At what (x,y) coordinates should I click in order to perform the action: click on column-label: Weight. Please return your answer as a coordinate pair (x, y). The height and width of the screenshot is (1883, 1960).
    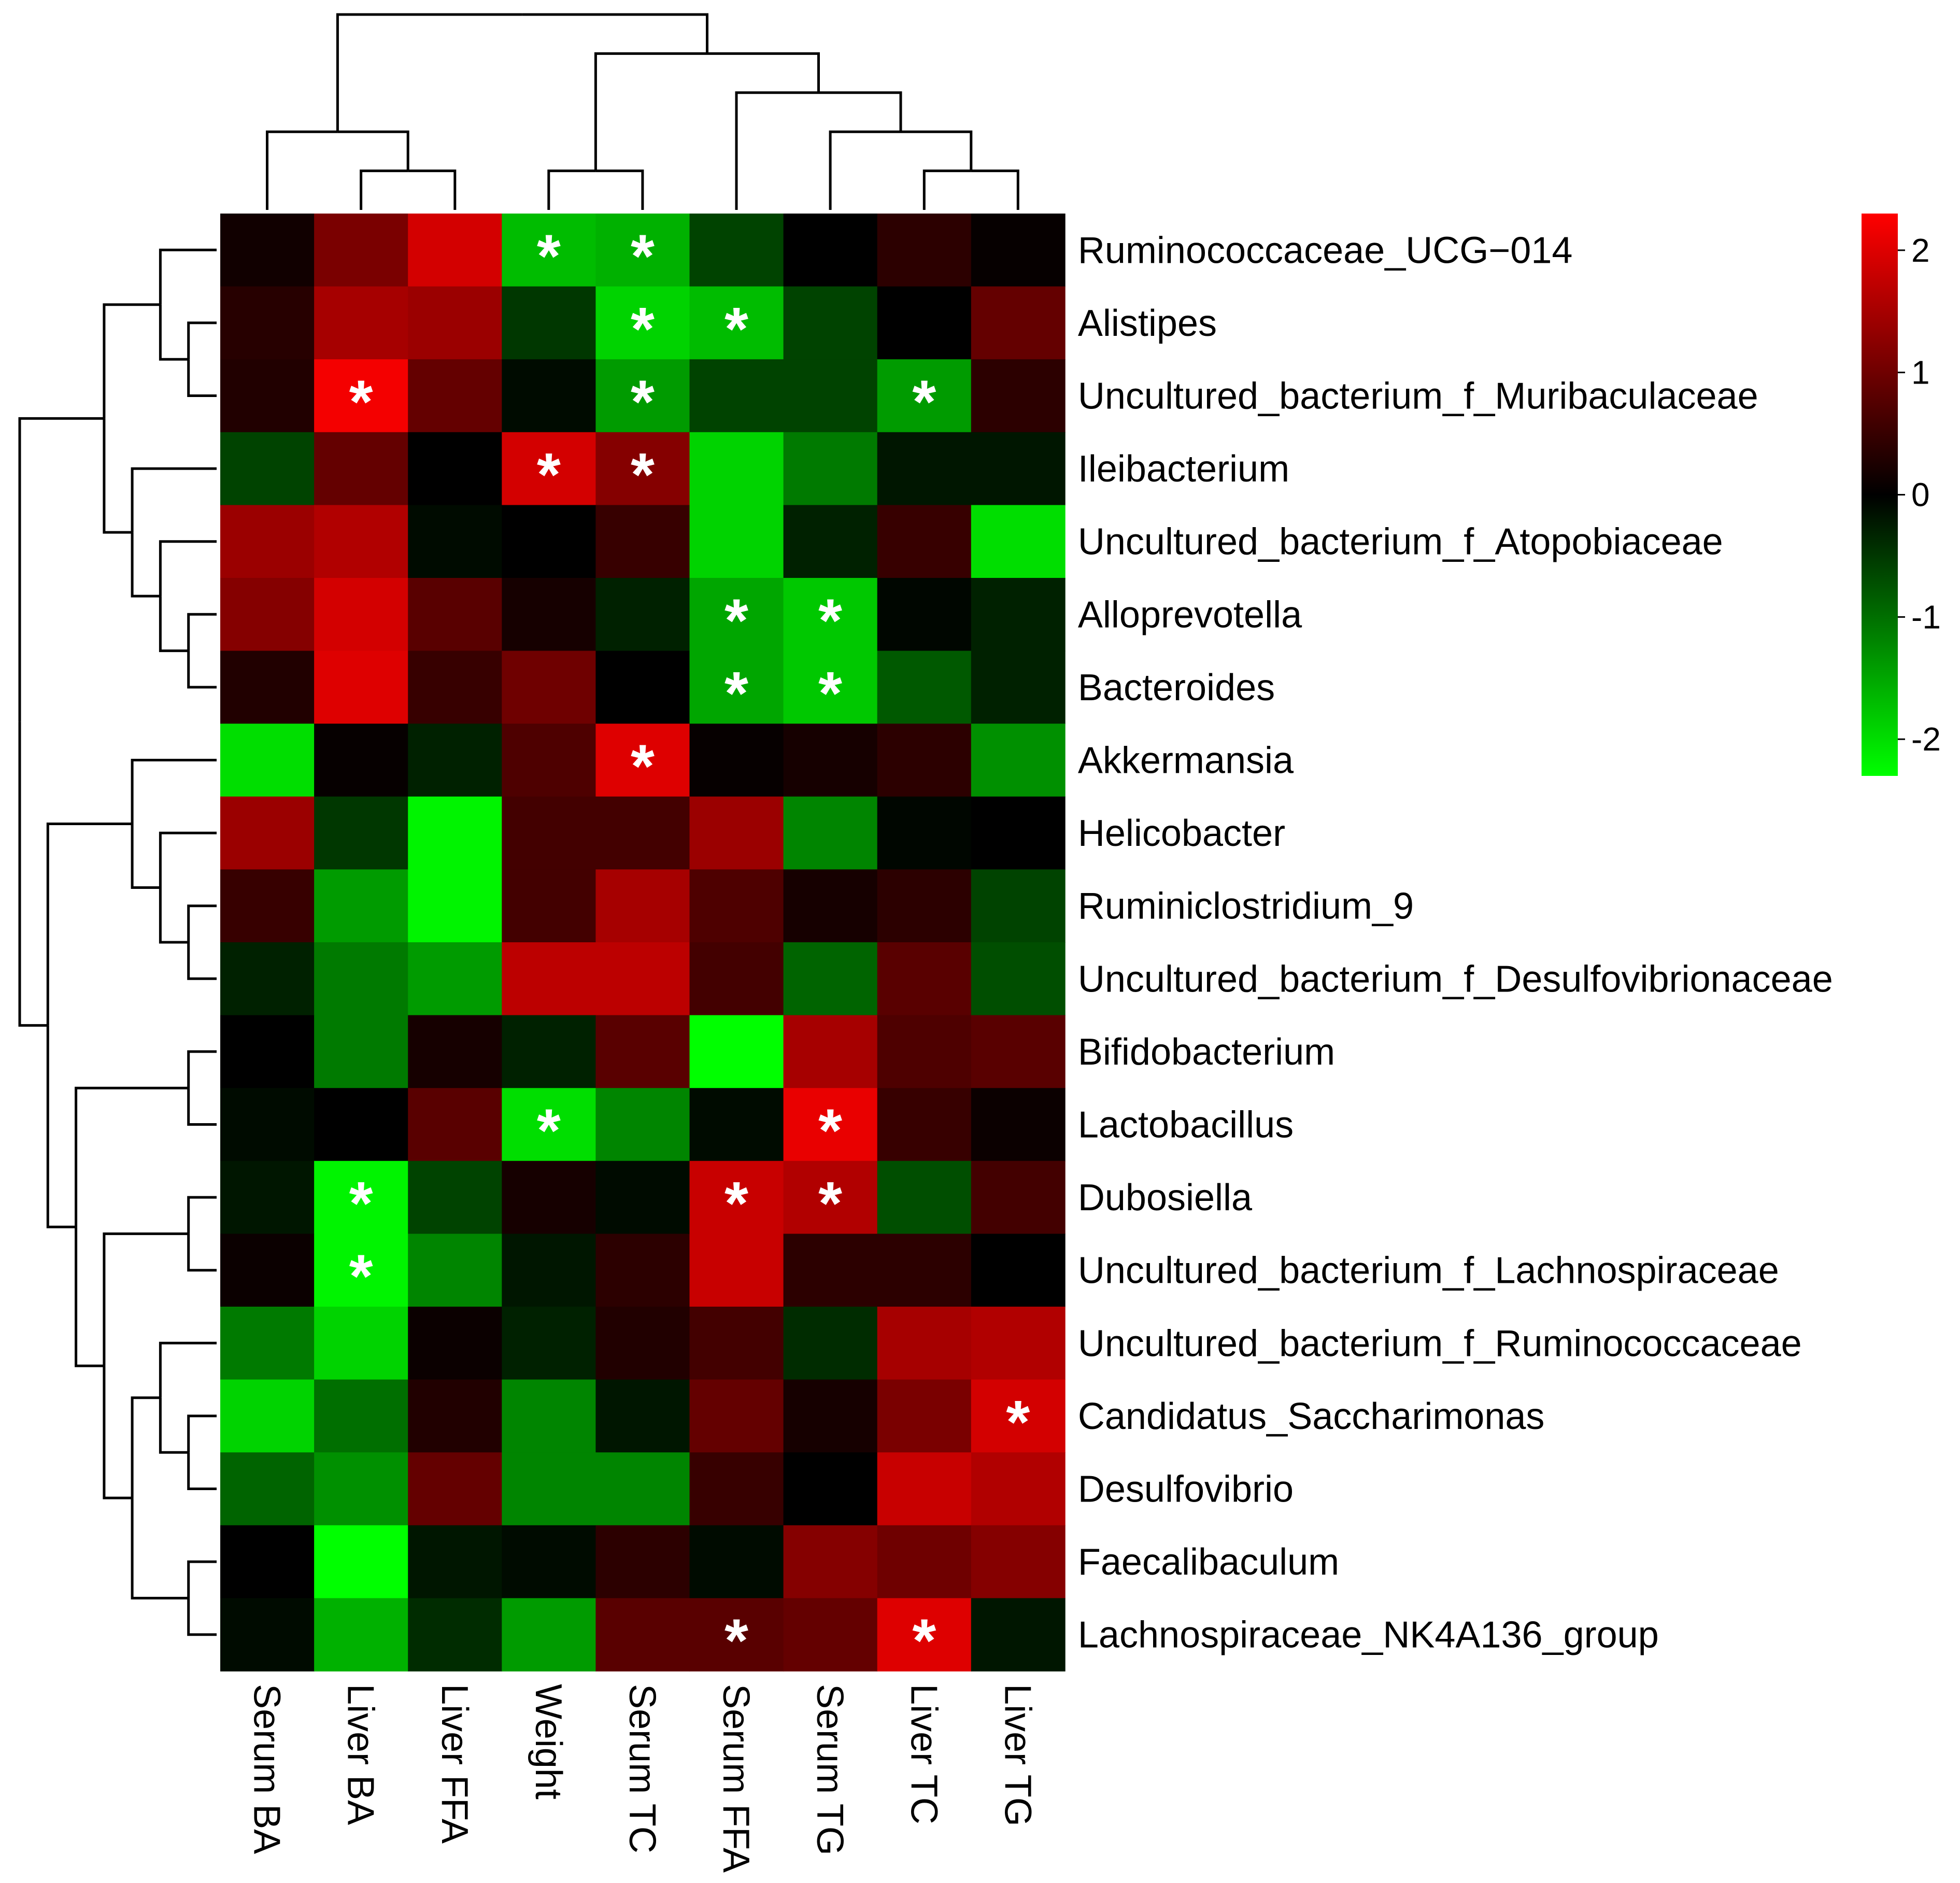
    Looking at the image, I should click on (548, 1742).